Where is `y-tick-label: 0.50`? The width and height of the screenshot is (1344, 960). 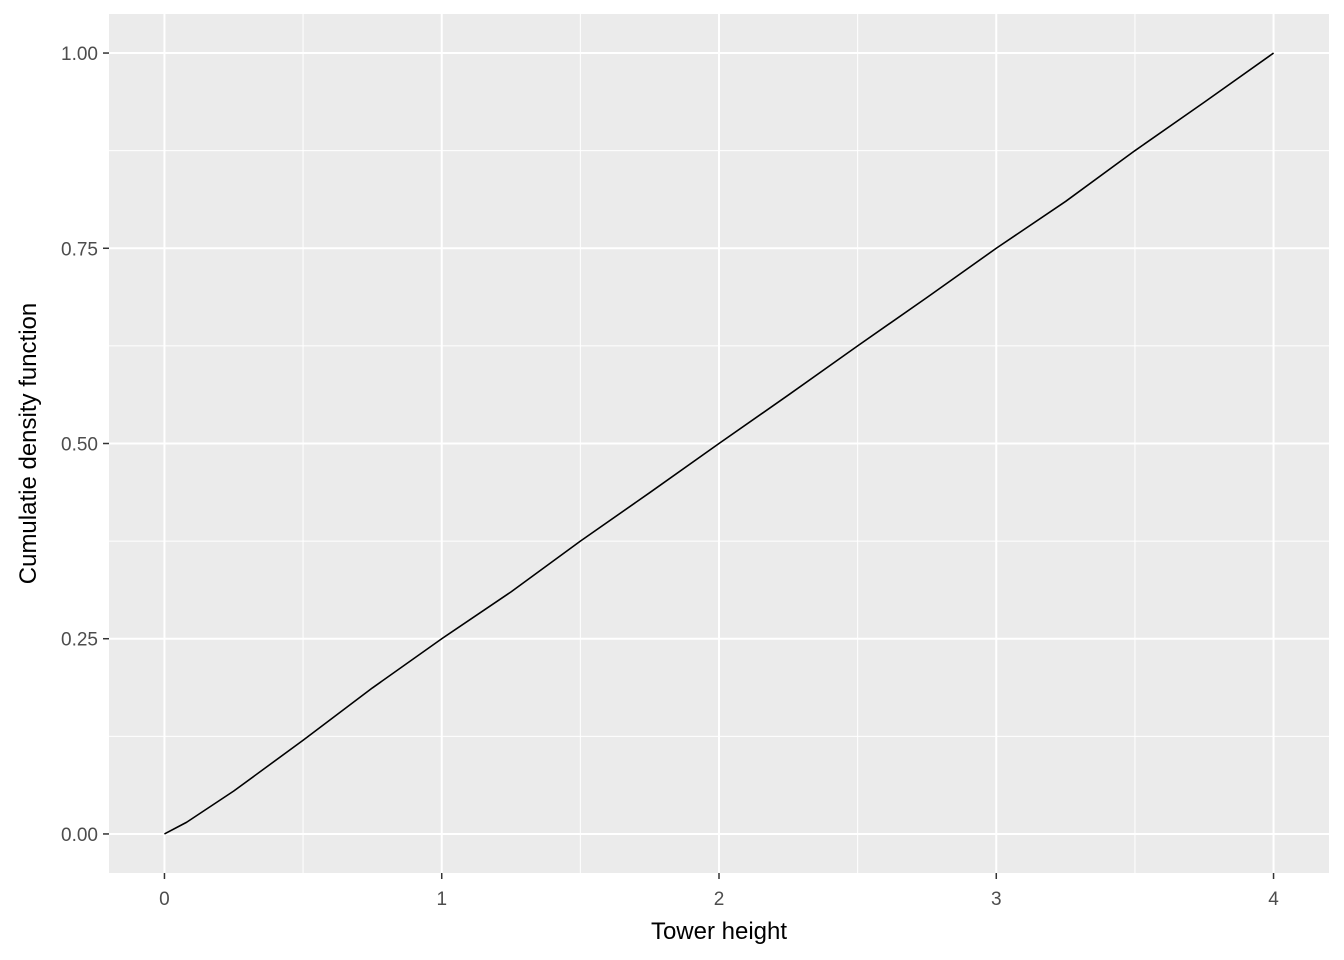
y-tick-label: 0.50 is located at coordinates (79, 445).